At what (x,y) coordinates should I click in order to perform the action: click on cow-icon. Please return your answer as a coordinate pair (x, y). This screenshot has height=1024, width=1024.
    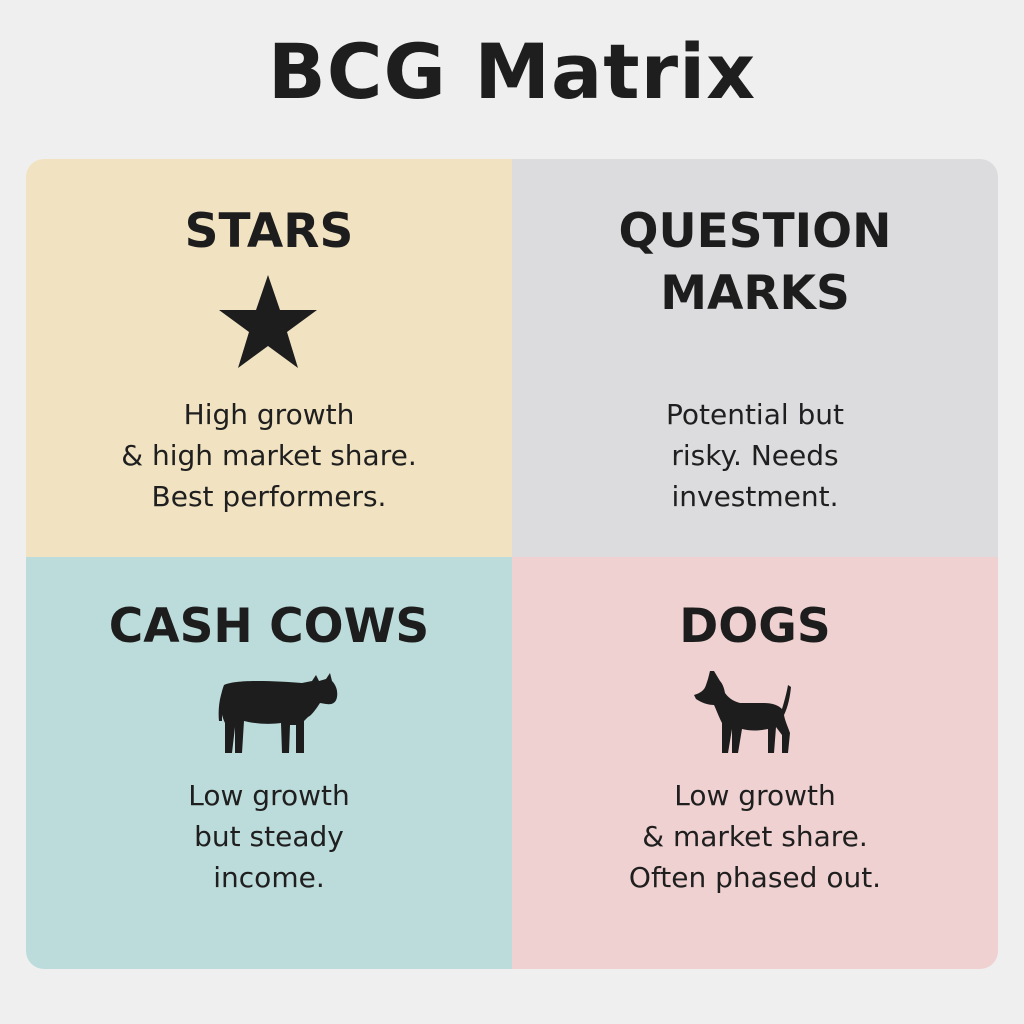
    Looking at the image, I should click on (278, 713).